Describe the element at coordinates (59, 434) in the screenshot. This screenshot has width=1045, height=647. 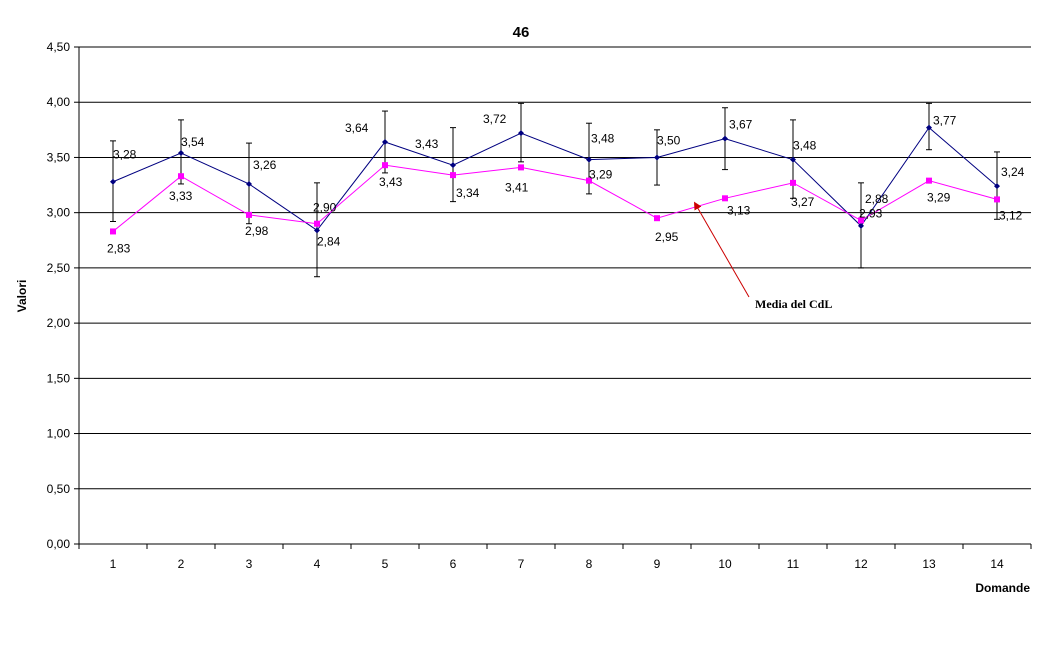
I see `y-tick-label: 1,00` at that location.